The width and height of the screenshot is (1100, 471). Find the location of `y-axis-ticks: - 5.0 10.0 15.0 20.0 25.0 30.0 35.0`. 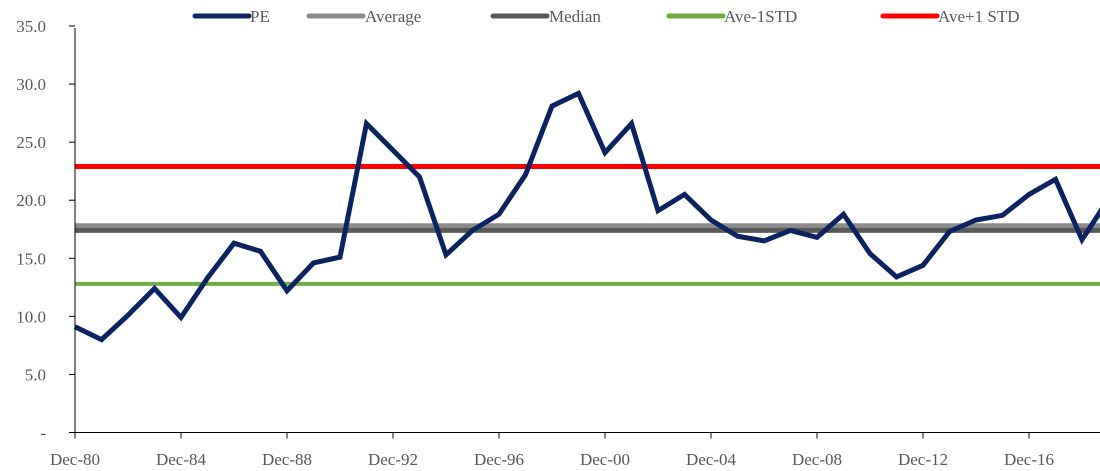

y-axis-ticks: - 5.0 10.0 15.0 20.0 25.0 30.0 35.0 is located at coordinates (45, 230).